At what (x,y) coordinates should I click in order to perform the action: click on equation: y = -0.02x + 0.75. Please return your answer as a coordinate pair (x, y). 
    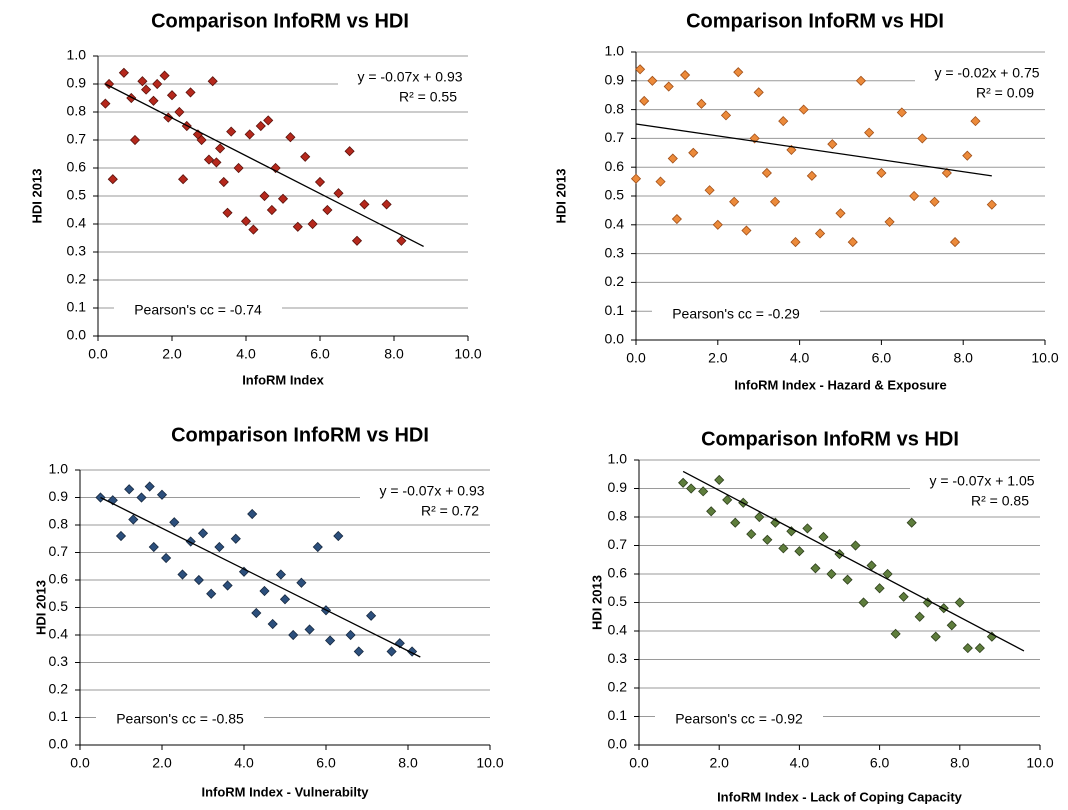
    Looking at the image, I should click on (986, 73).